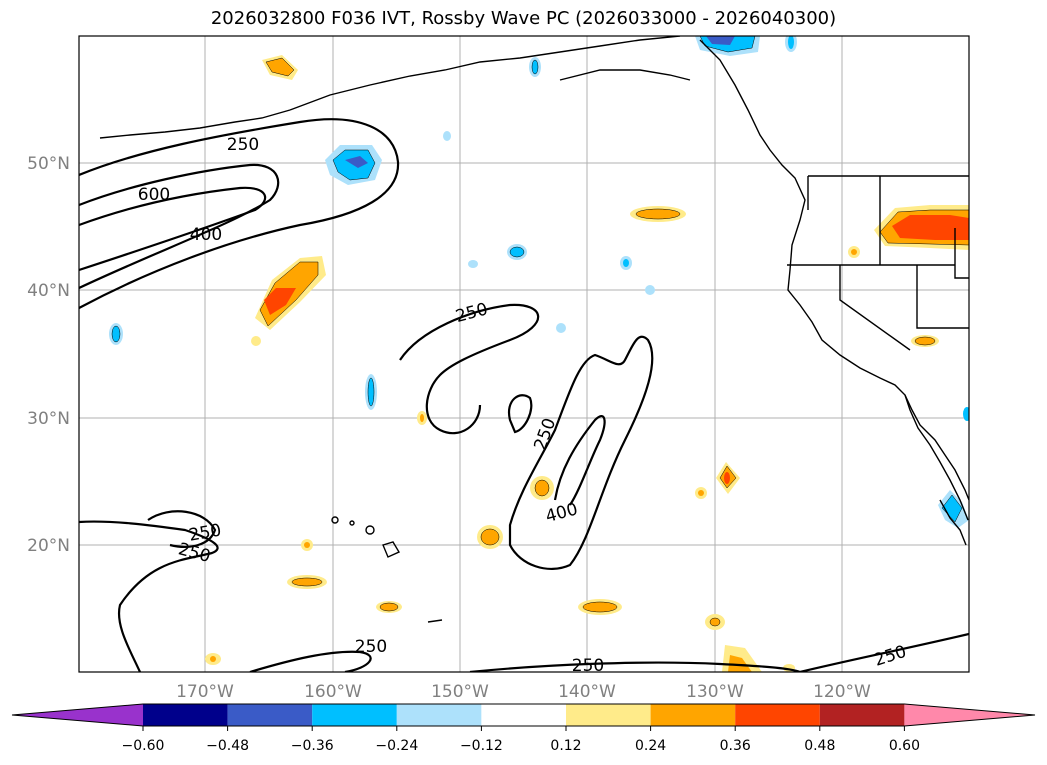 The height and width of the screenshot is (765, 1047). What do you see at coordinates (396, 746) in the screenshot?
I see `colorbar-tick-label: −0.24` at bounding box center [396, 746].